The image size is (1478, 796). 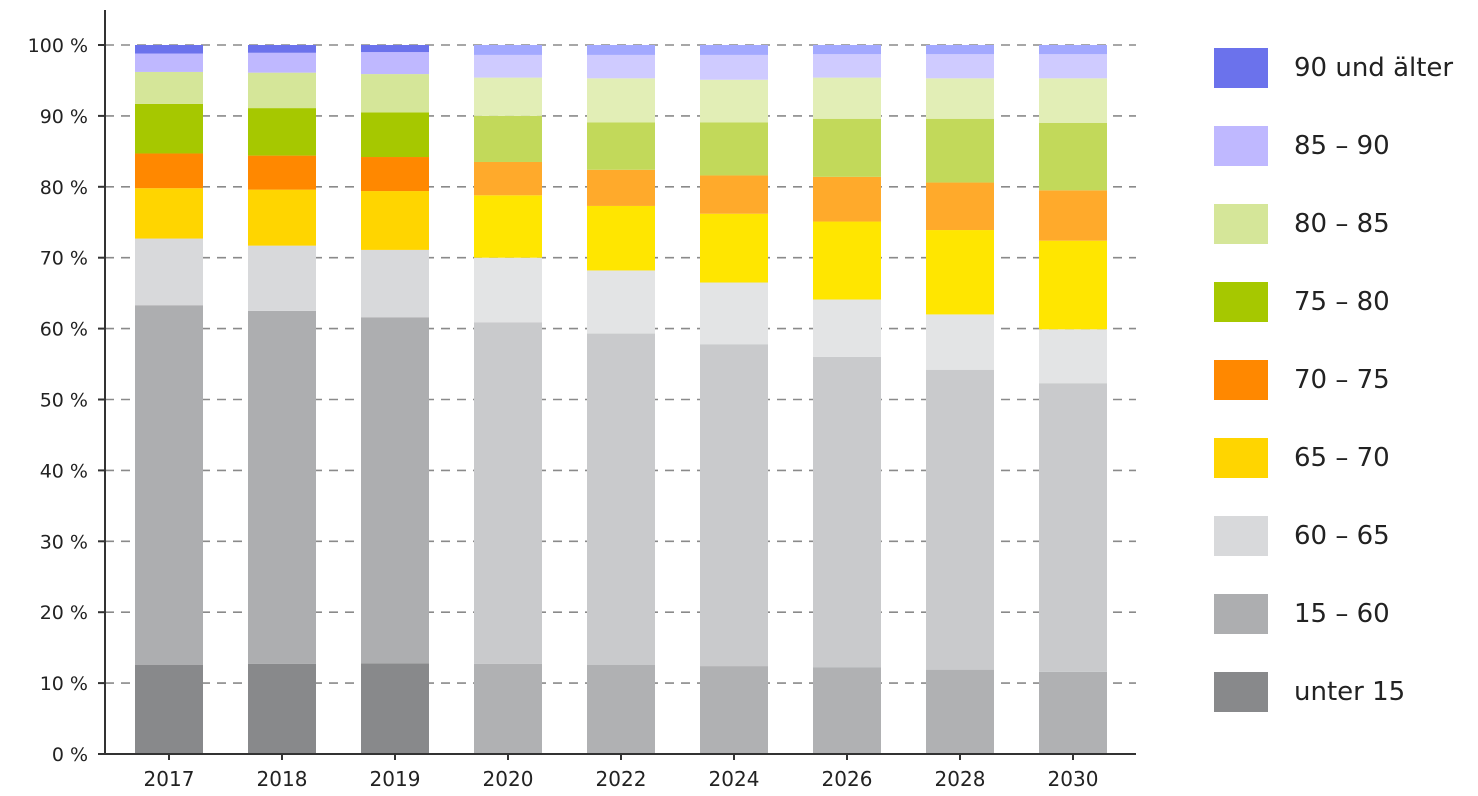 I want to click on x-tick-label: 2017, so click(x=169, y=779).